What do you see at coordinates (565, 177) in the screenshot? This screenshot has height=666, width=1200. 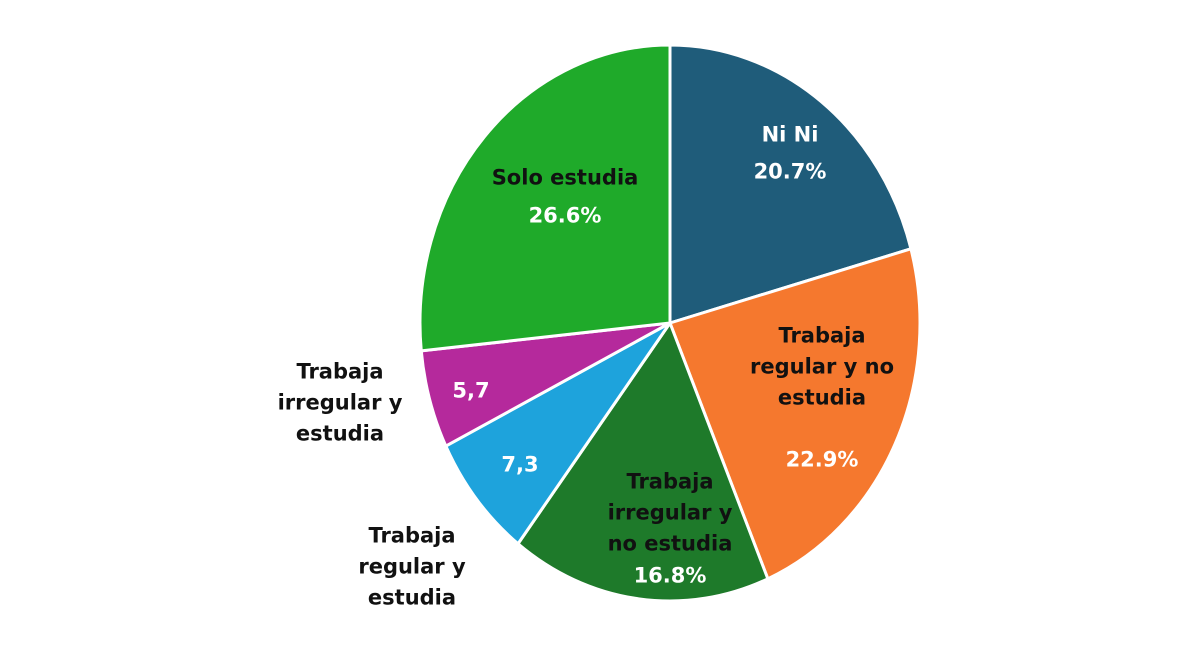 I see `slice-label: Solo estudia` at bounding box center [565, 177].